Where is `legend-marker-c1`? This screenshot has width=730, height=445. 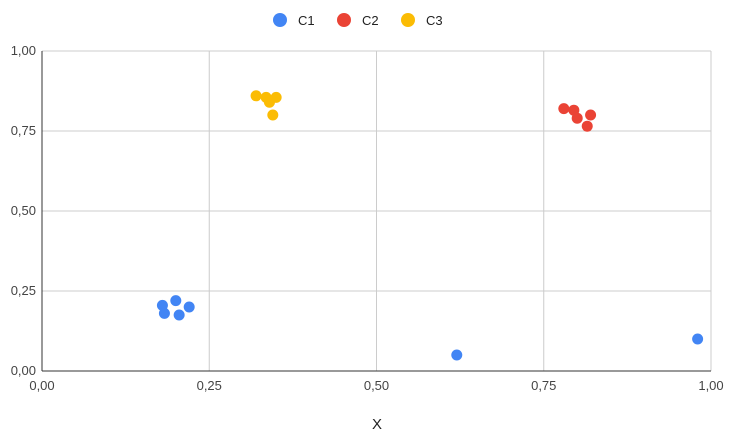
legend-marker-c1 is located at coordinates (280, 20).